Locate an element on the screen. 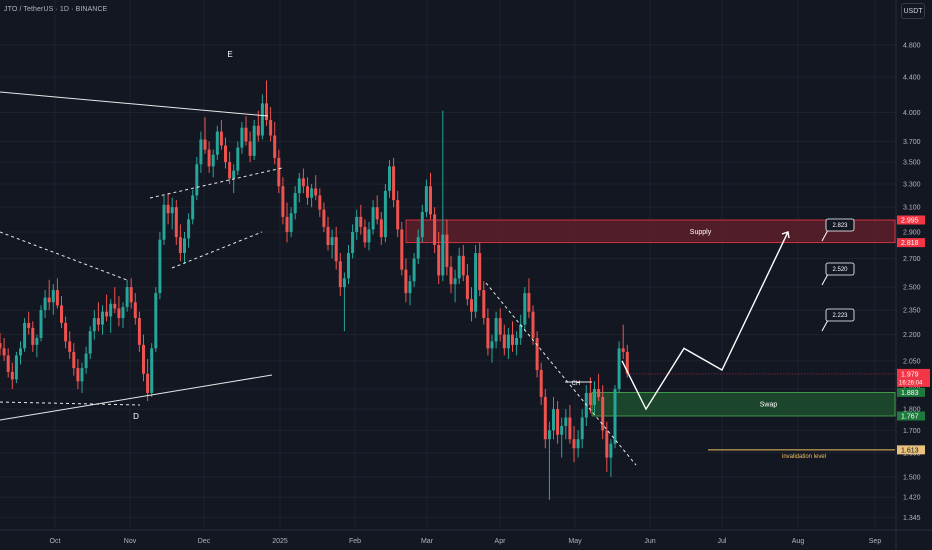 The width and height of the screenshot is (932, 550). price-tick-label: 2.700 is located at coordinates (912, 259).